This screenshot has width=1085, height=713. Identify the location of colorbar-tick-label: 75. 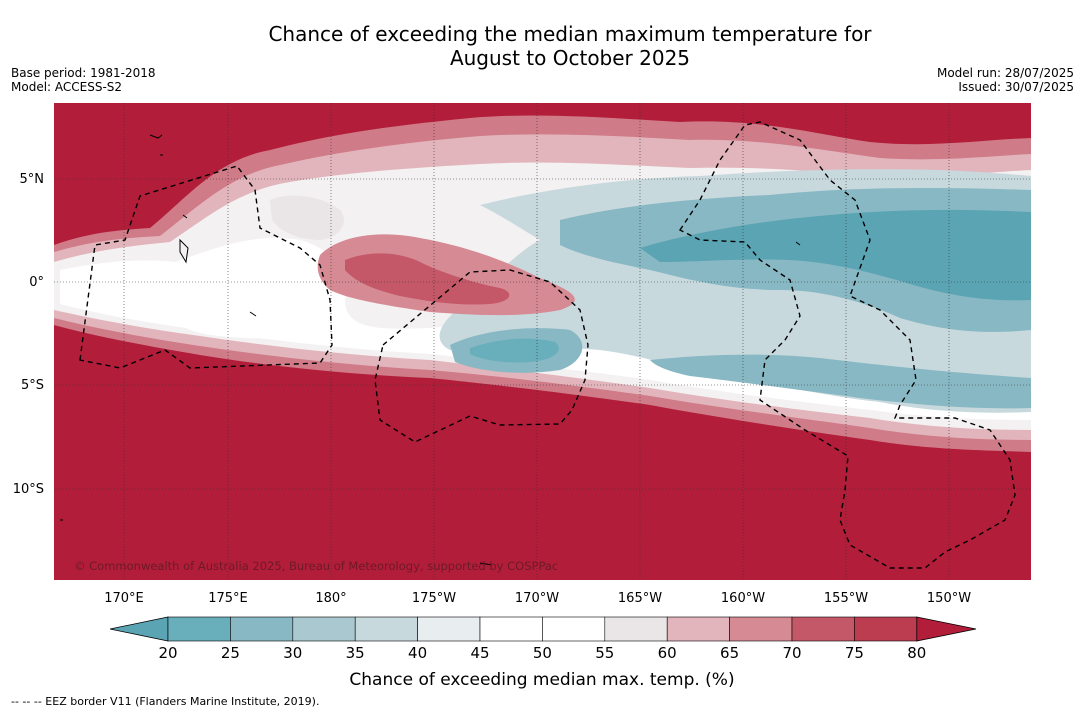
(854, 653).